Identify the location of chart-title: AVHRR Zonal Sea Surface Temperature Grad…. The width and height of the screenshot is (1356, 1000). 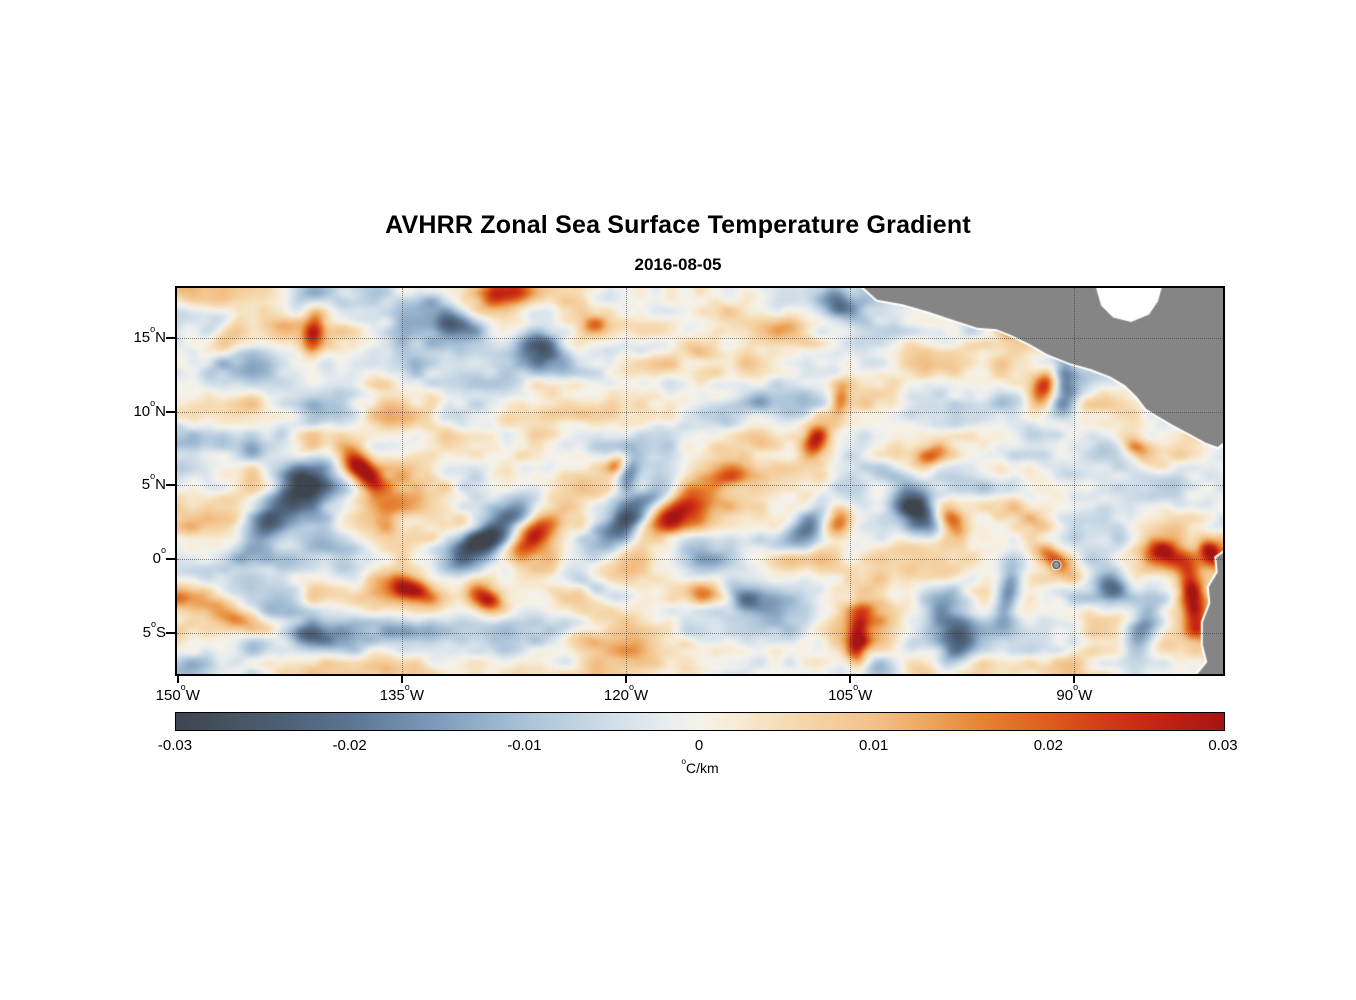
(678, 225).